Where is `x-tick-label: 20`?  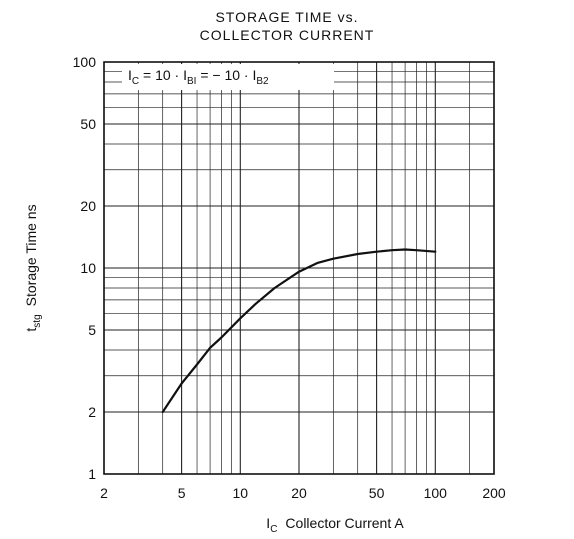
x-tick-label: 20 is located at coordinates (299, 493).